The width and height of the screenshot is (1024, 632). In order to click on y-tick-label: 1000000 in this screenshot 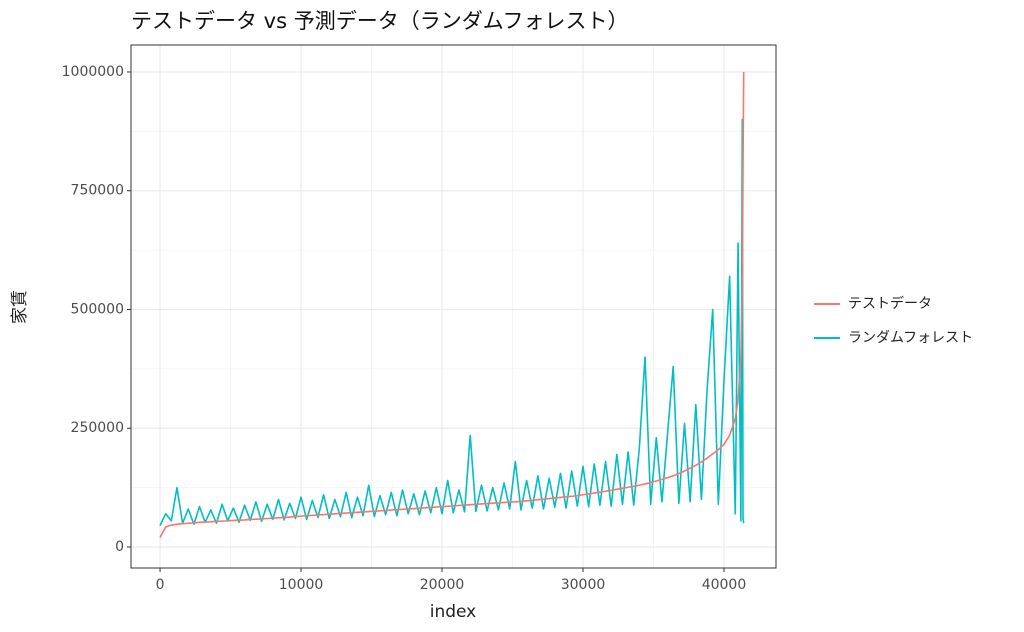, I will do `click(93, 72)`.